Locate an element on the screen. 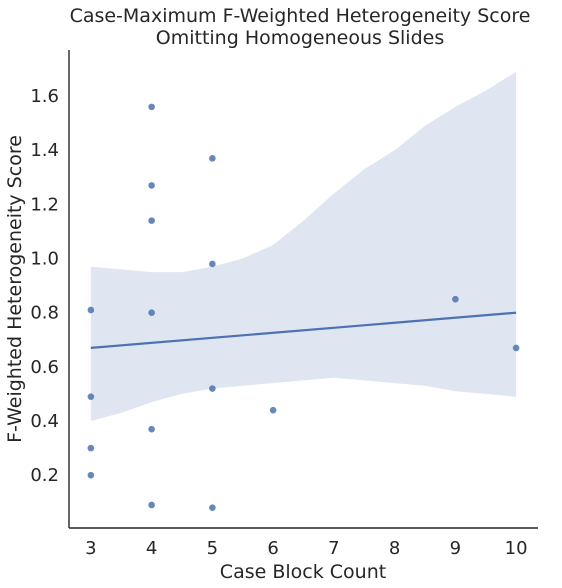 The width and height of the screenshot is (562, 588). y-tick-label-1.4: 1.4 is located at coordinates (44, 150).